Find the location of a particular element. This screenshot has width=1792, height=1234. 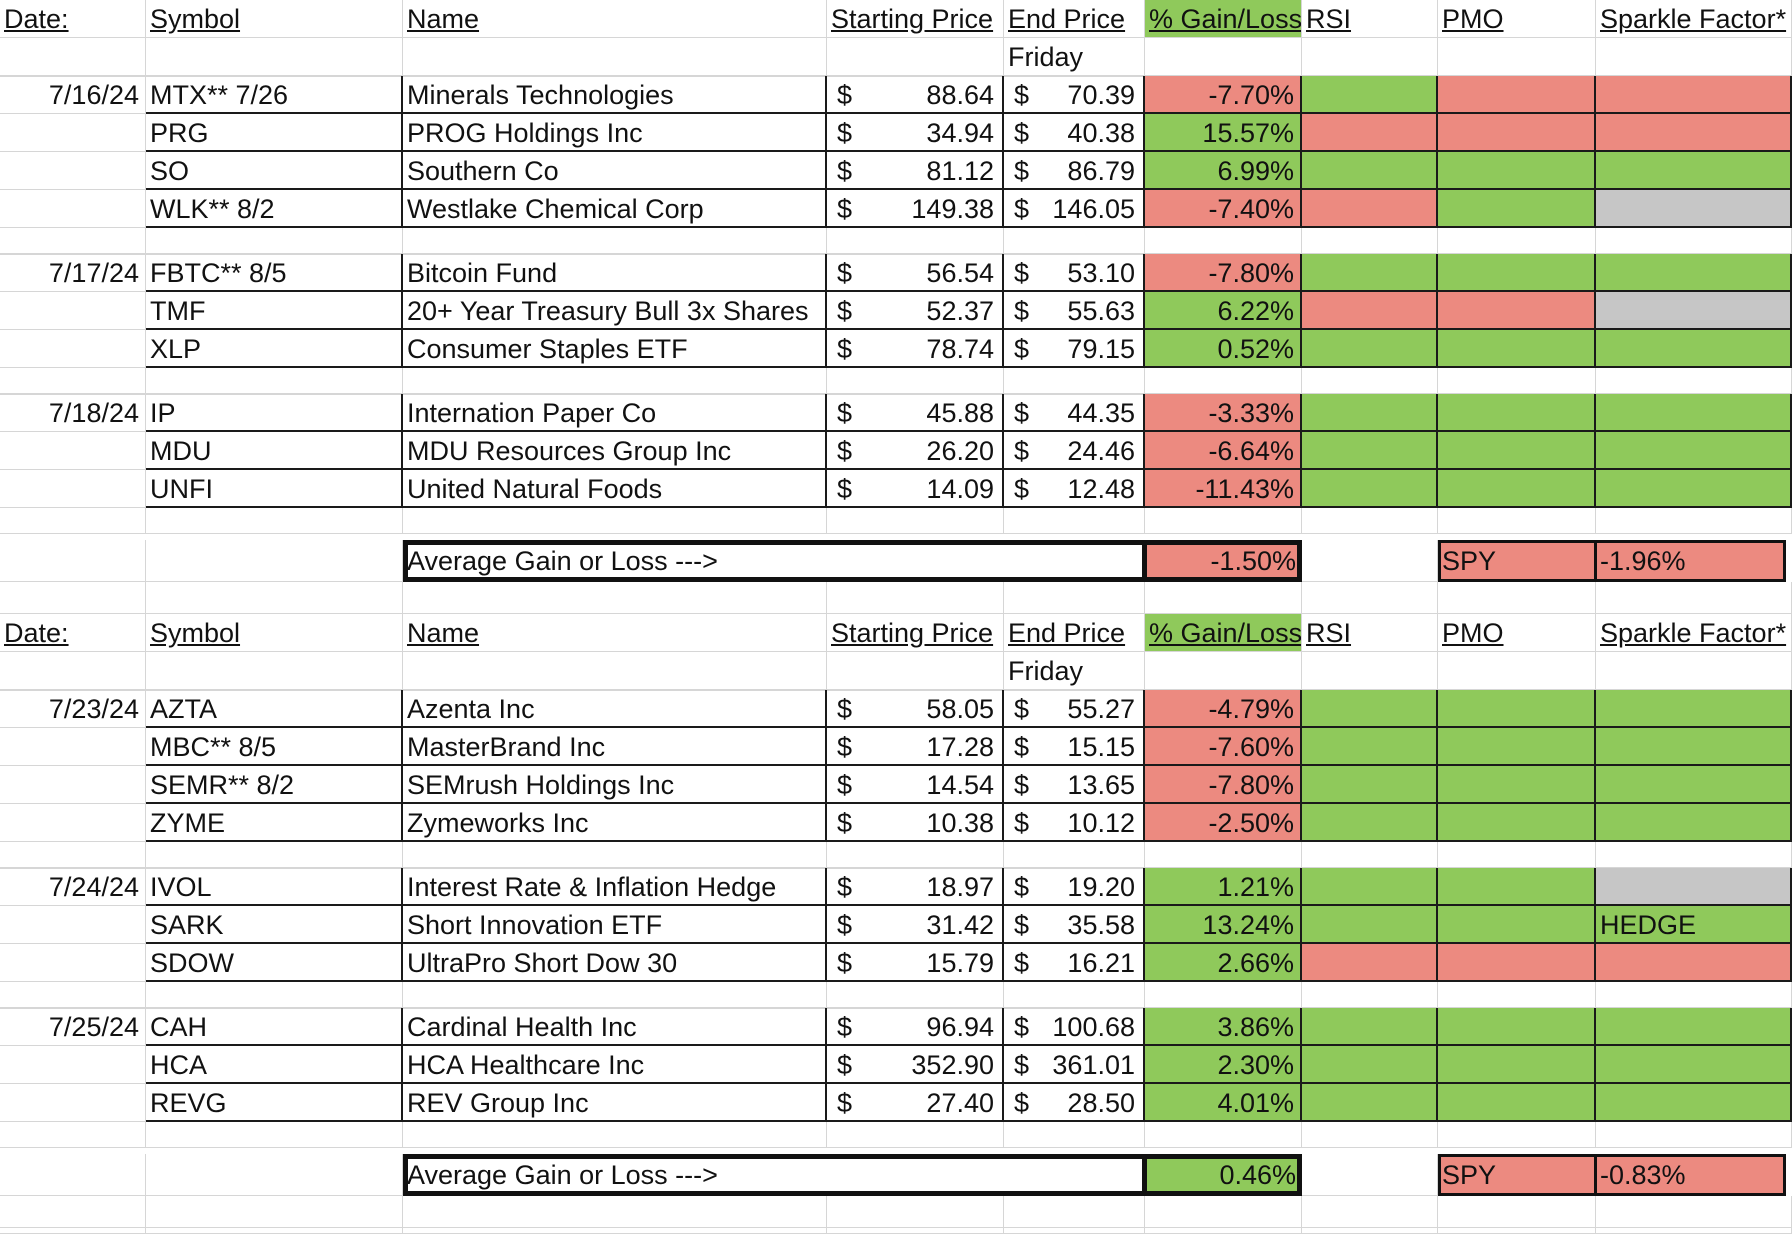

gain-loss-cell: -7.60% is located at coordinates (1223, 747).